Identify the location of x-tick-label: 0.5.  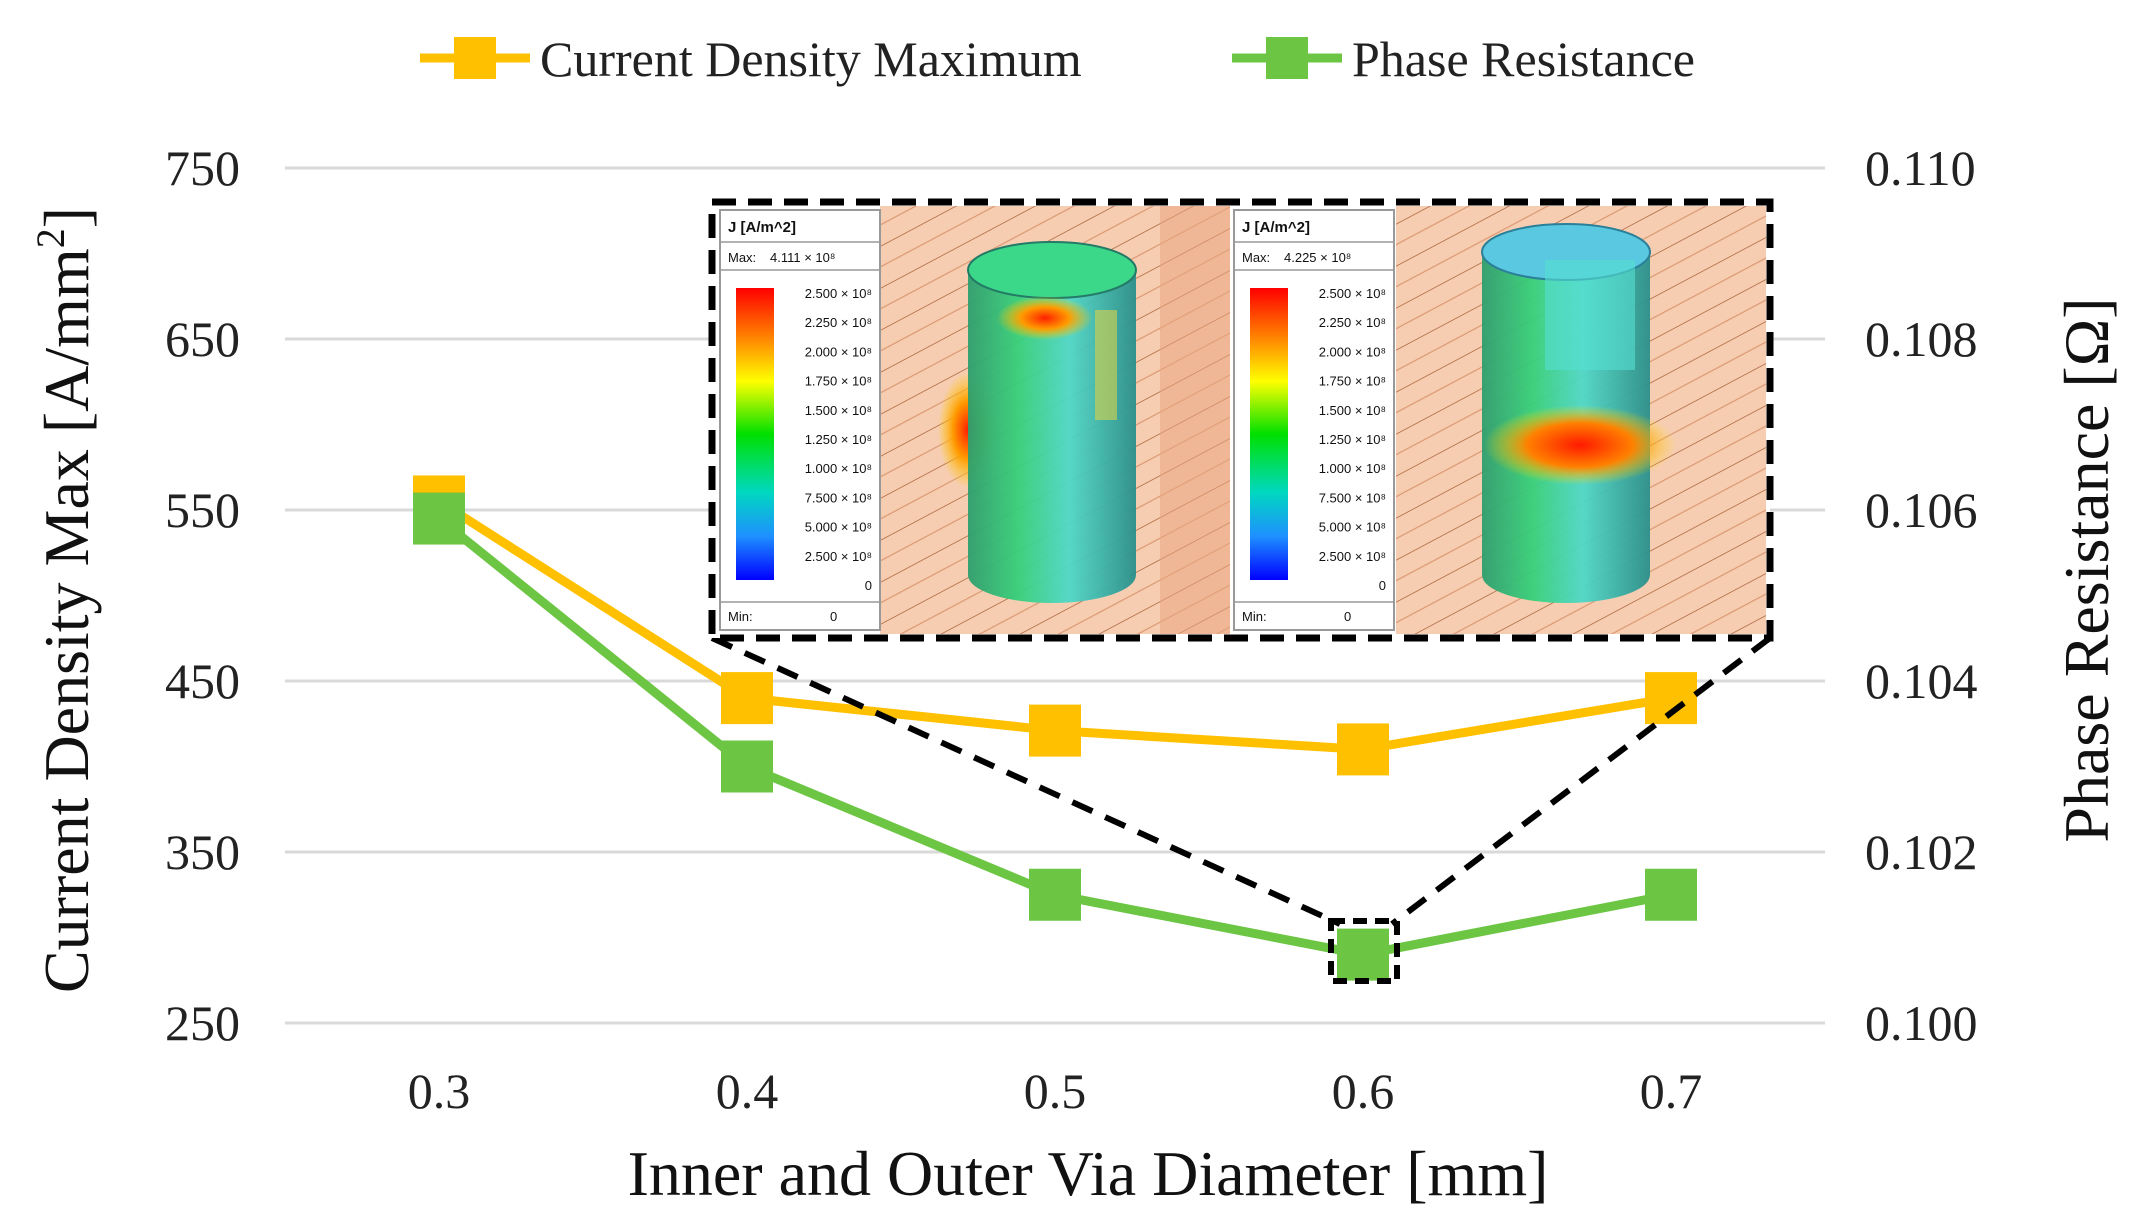
(1055, 1091).